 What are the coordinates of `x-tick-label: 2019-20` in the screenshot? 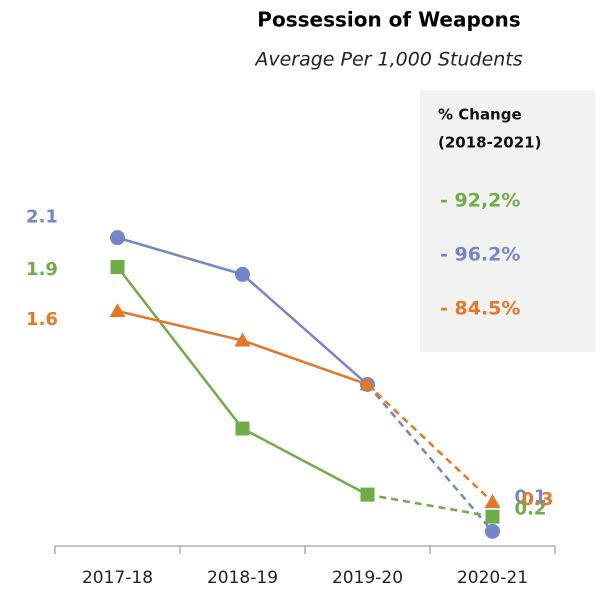 It's located at (367, 577).